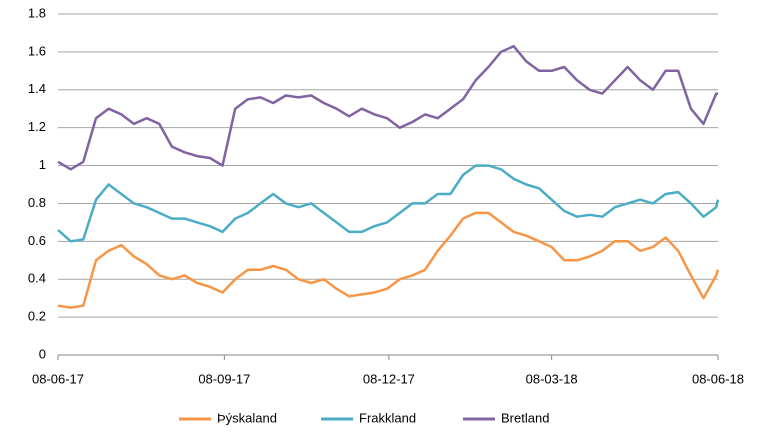 The height and width of the screenshot is (433, 757). I want to click on y-tick-label: 1.2, so click(37, 126).